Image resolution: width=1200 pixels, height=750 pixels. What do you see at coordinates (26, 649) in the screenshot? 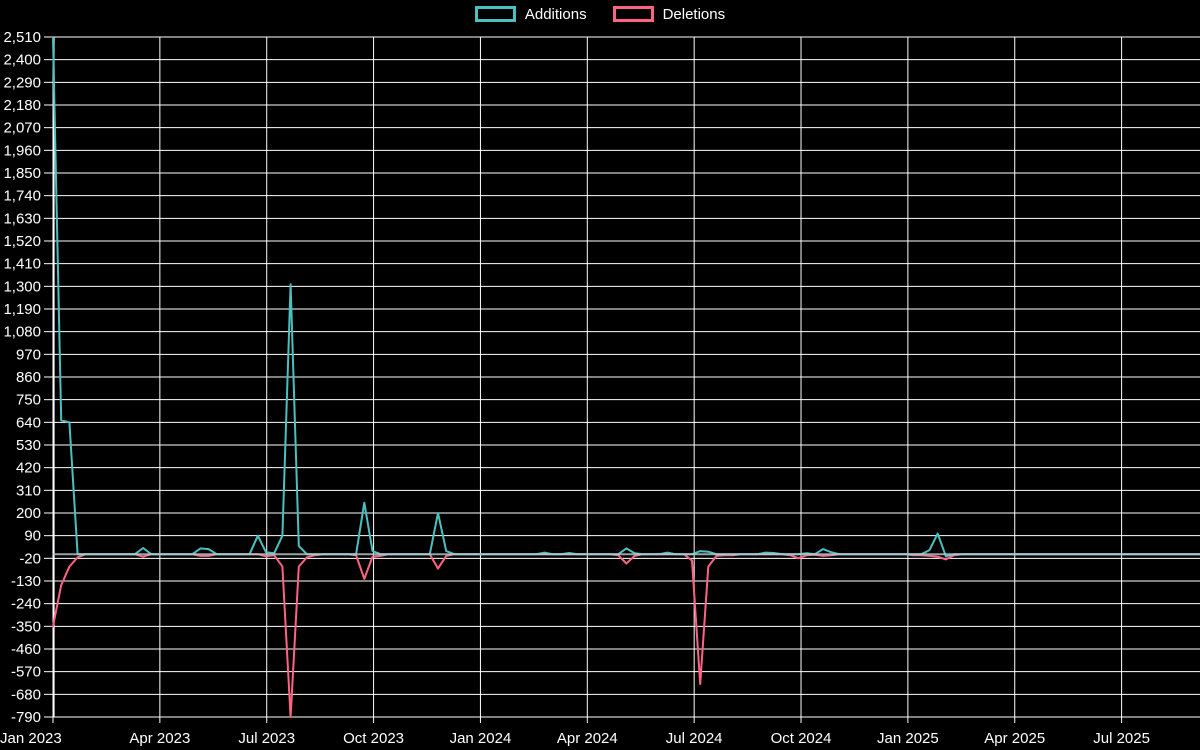
I see `y-axis-label: -460` at bounding box center [26, 649].